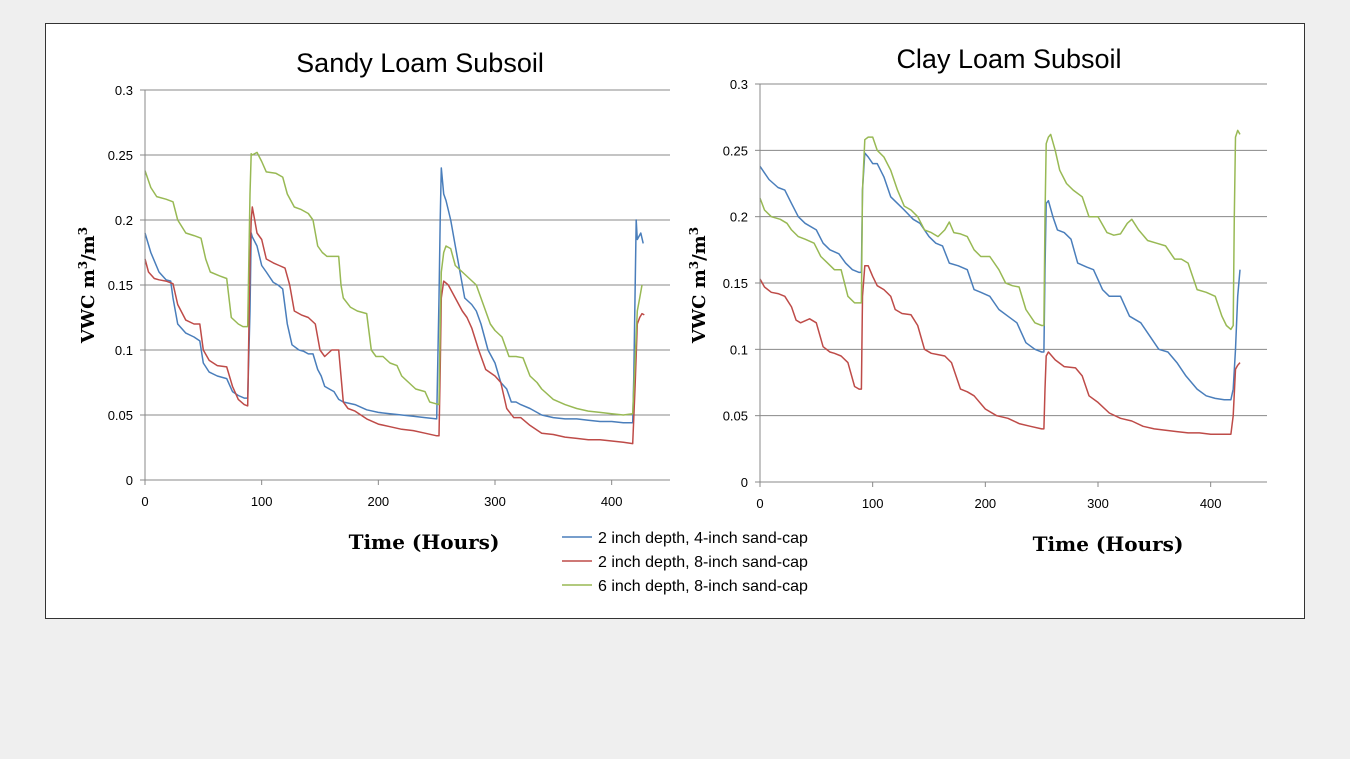 This screenshot has height=759, width=1350. What do you see at coordinates (703, 586) in the screenshot?
I see `legend-label: 6 inch depth, 8-inch sand-cap` at bounding box center [703, 586].